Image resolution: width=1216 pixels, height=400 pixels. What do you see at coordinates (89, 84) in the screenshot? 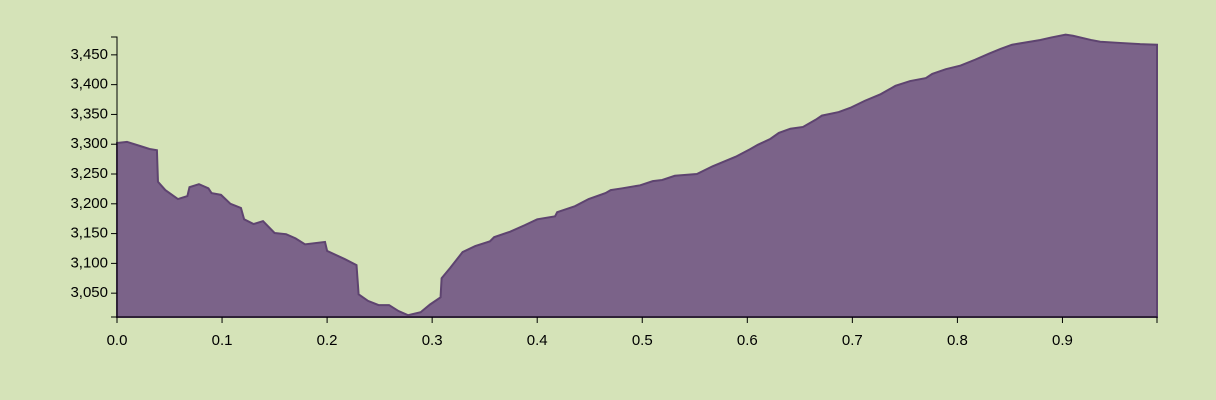
I see `y-tick-label: 3,400` at bounding box center [89, 84].